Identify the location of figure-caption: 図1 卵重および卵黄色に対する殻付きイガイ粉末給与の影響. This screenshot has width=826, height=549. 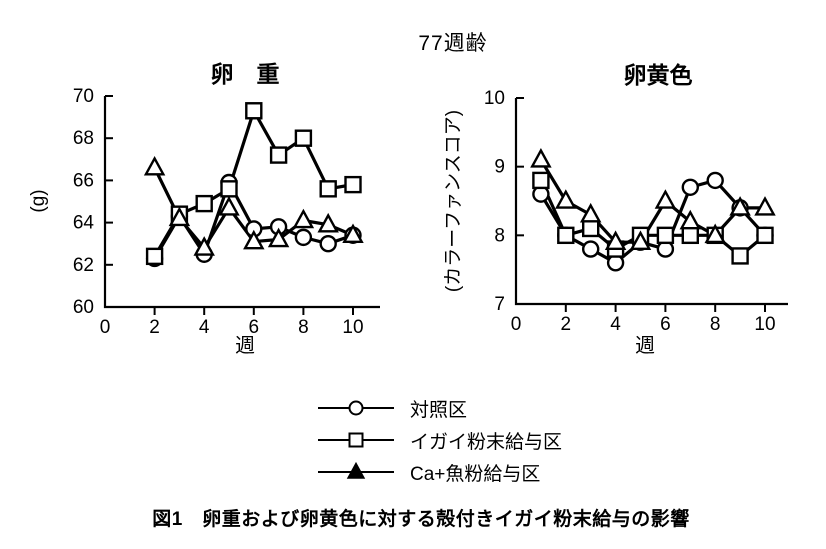
(421, 519).